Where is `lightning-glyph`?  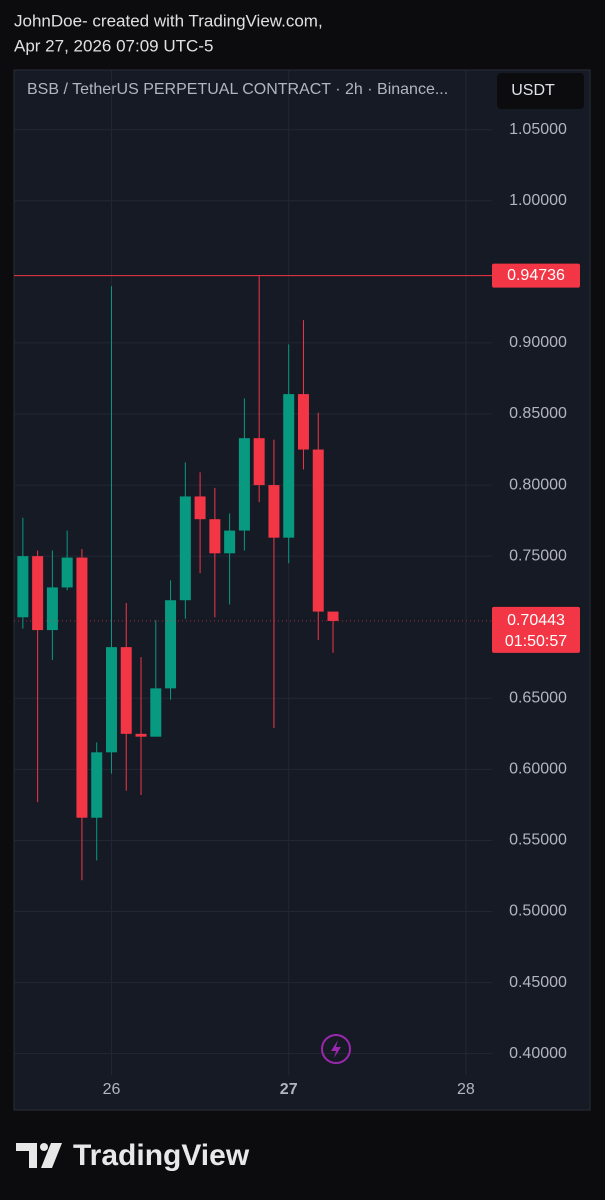 lightning-glyph is located at coordinates (336, 1049).